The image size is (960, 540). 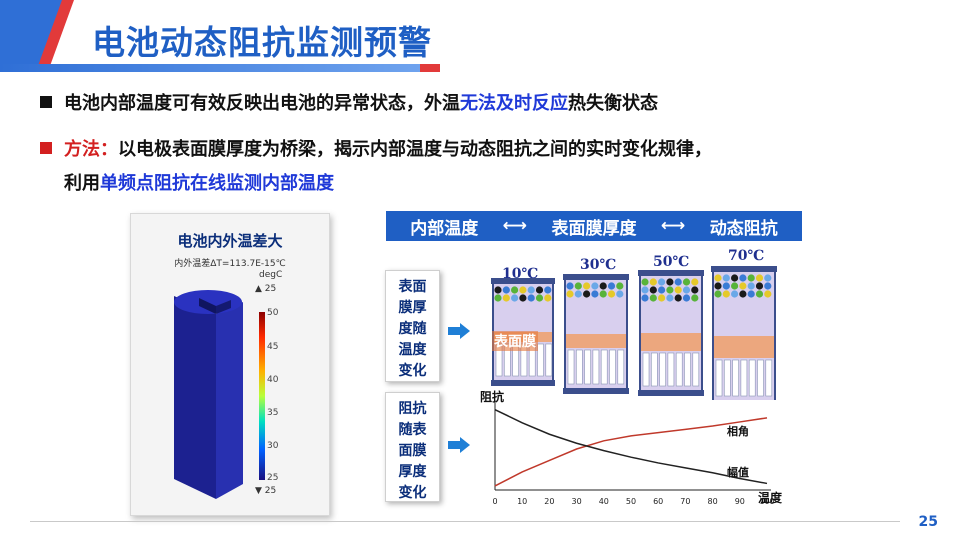 I want to click on label-line: 厚度, so click(x=412, y=472).